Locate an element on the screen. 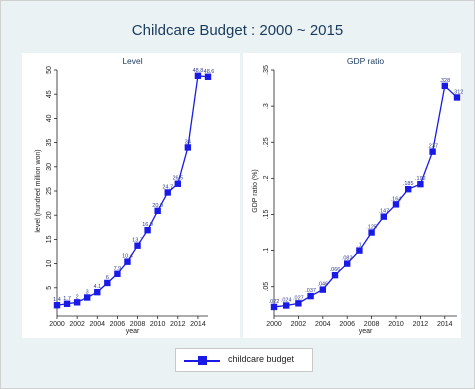 This screenshot has width=475, height=389. chart-gdp-data-label: .046 is located at coordinates (322, 285).